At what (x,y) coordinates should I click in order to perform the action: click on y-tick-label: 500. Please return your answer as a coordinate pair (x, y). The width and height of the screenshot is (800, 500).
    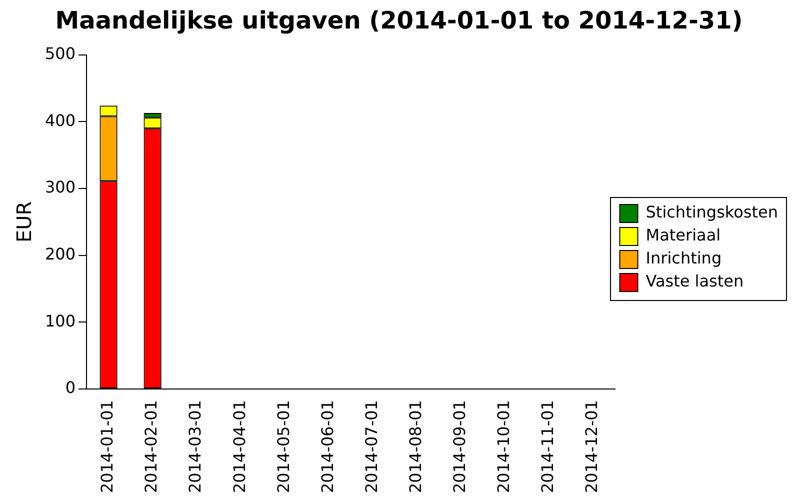
    Looking at the image, I should click on (60, 53).